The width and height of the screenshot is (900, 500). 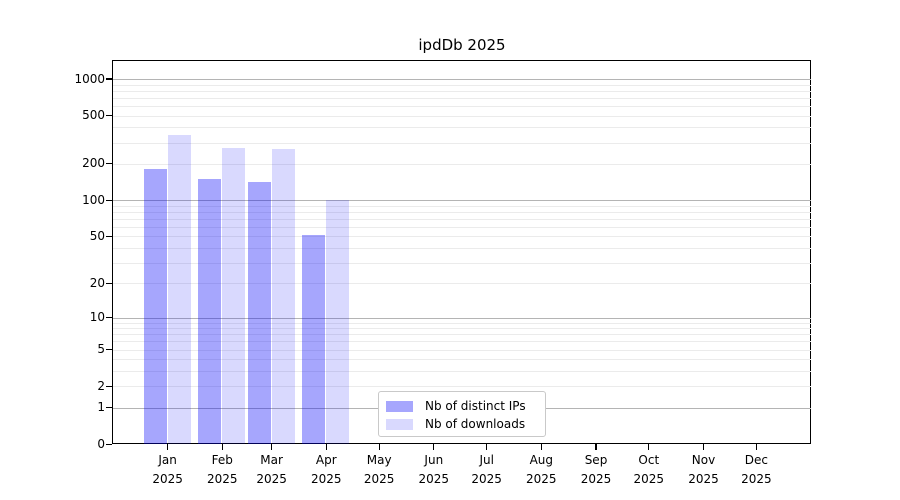 What do you see at coordinates (222, 460) in the screenshot?
I see `x-tick-label-month: Feb` at bounding box center [222, 460].